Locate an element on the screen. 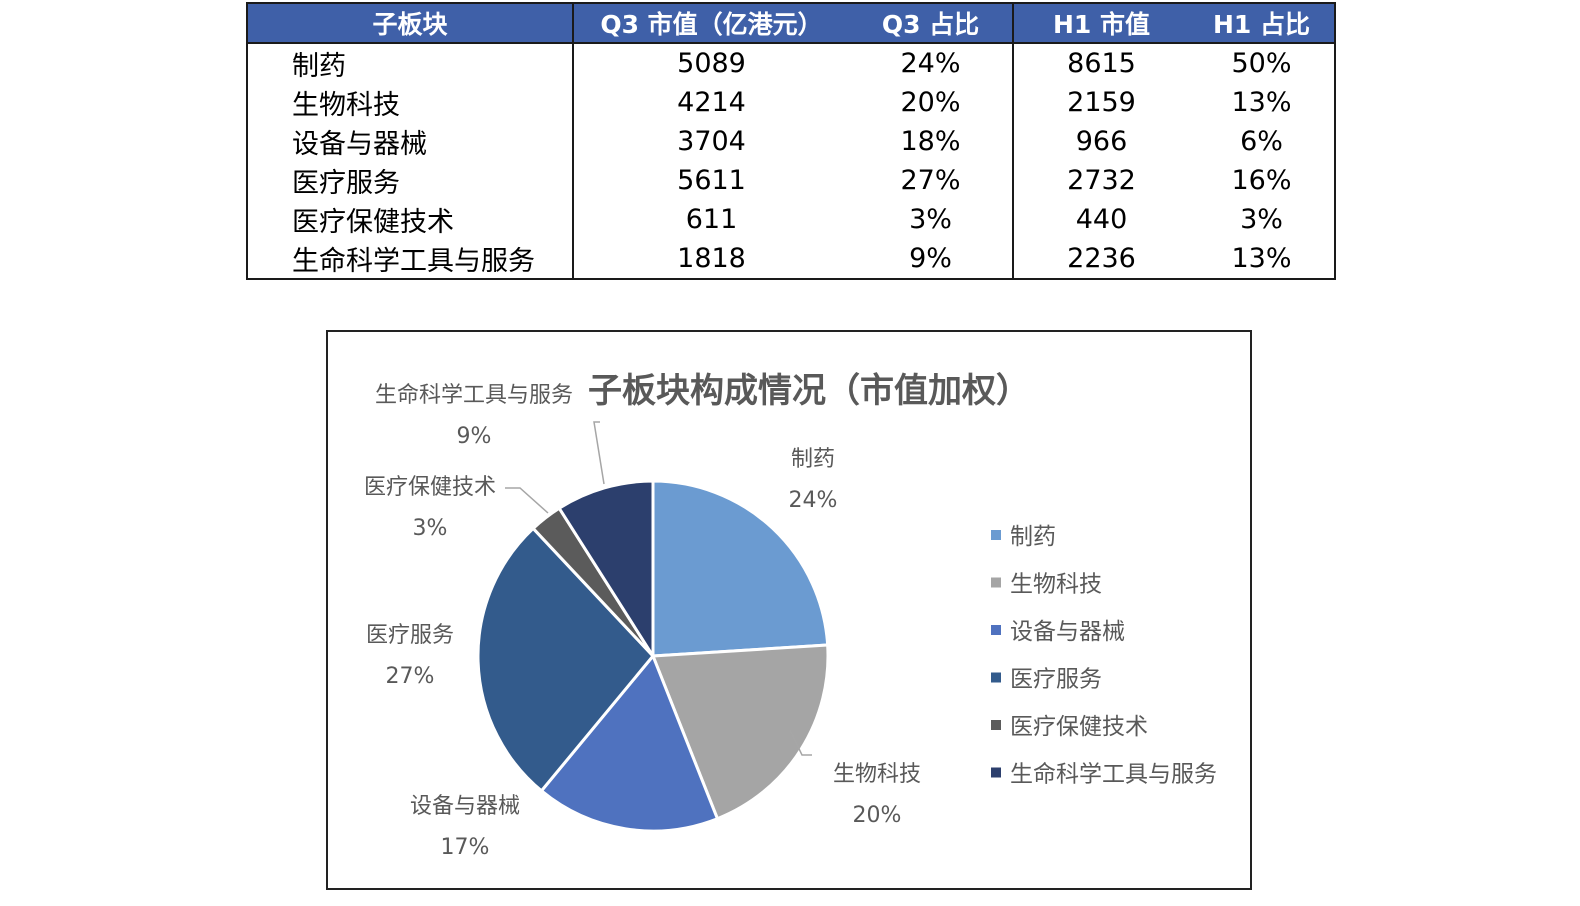  cell-q3-value: 4214 is located at coordinates (710, 102).